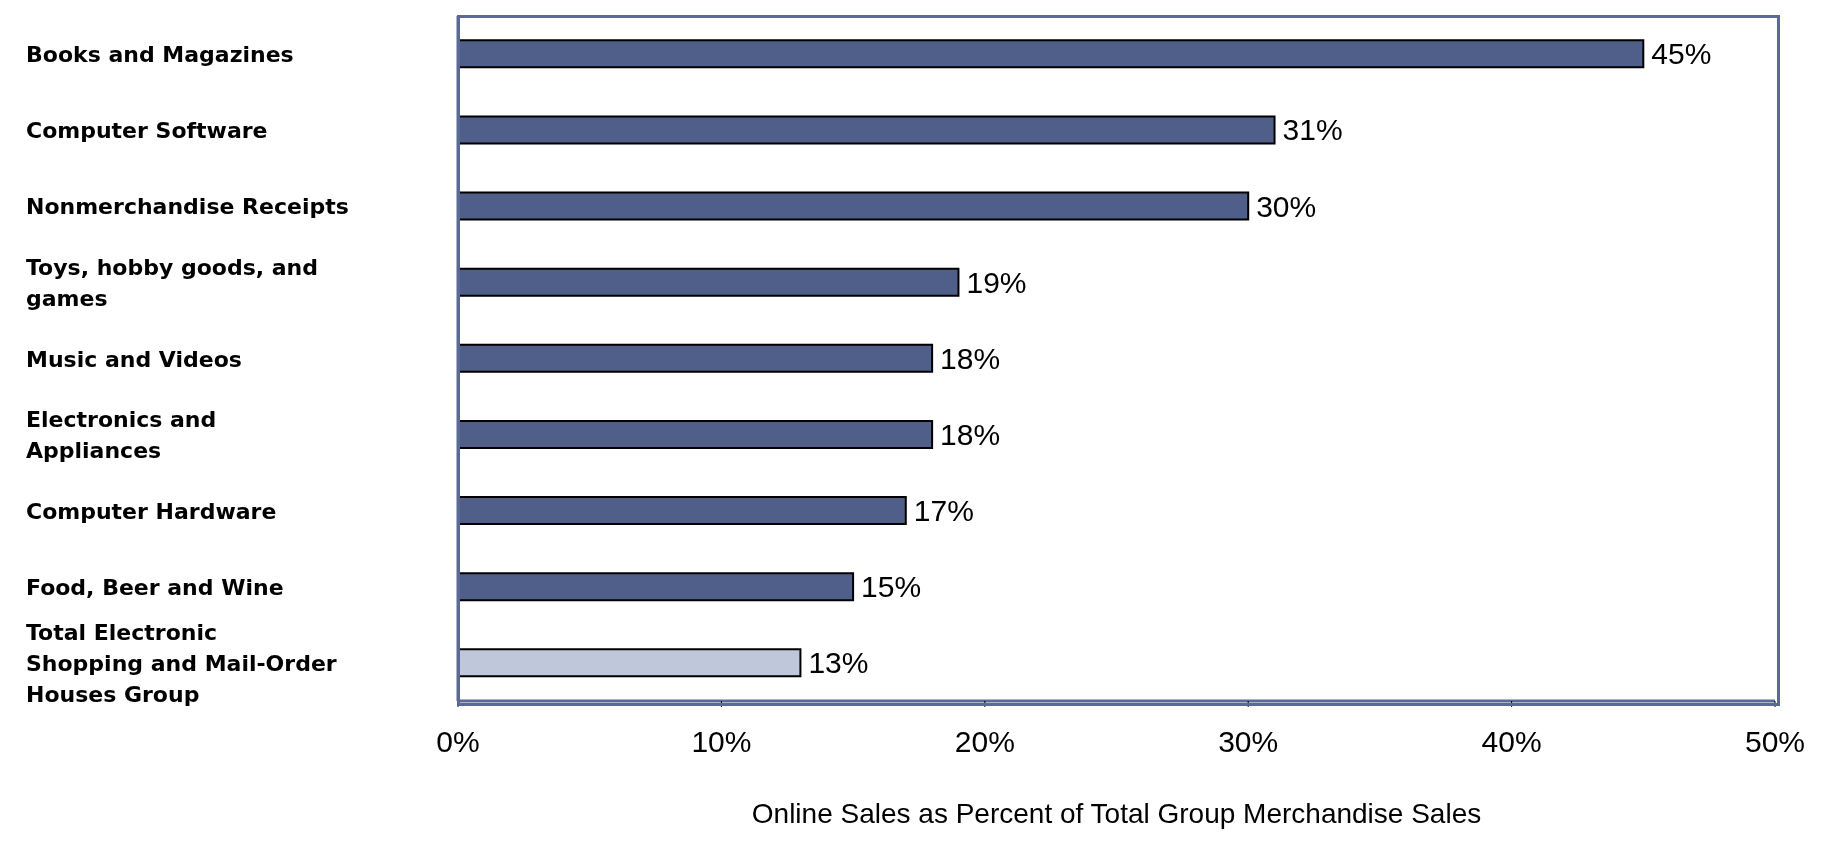 The width and height of the screenshot is (1843, 849). Describe the element at coordinates (1511, 742) in the screenshot. I see `x-tick-label: 40%` at that location.